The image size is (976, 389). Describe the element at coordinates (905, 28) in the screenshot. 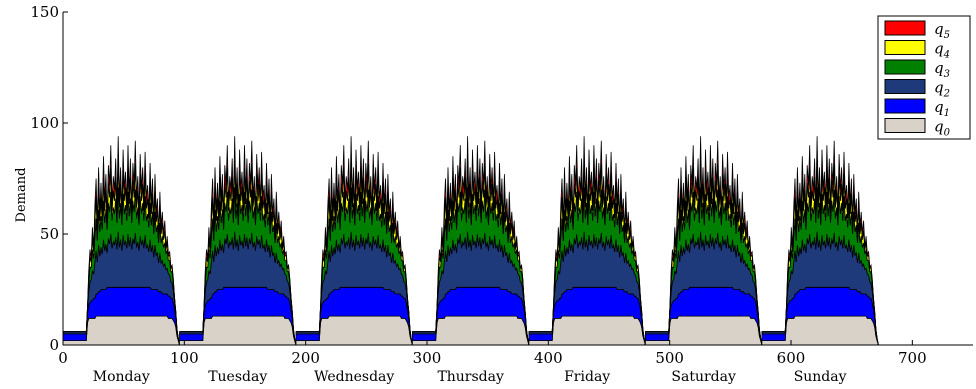

I see `legend-swatch-q5` at that location.